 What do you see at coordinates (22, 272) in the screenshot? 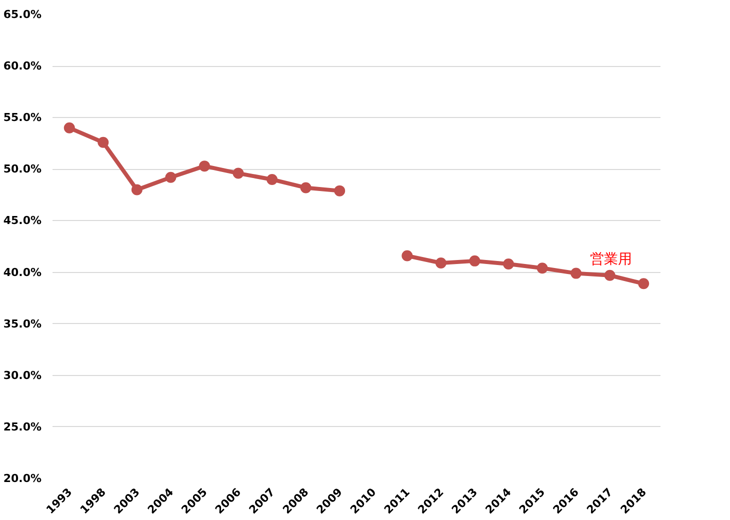
I see `y-tick-label: 40.0%` at bounding box center [22, 272].